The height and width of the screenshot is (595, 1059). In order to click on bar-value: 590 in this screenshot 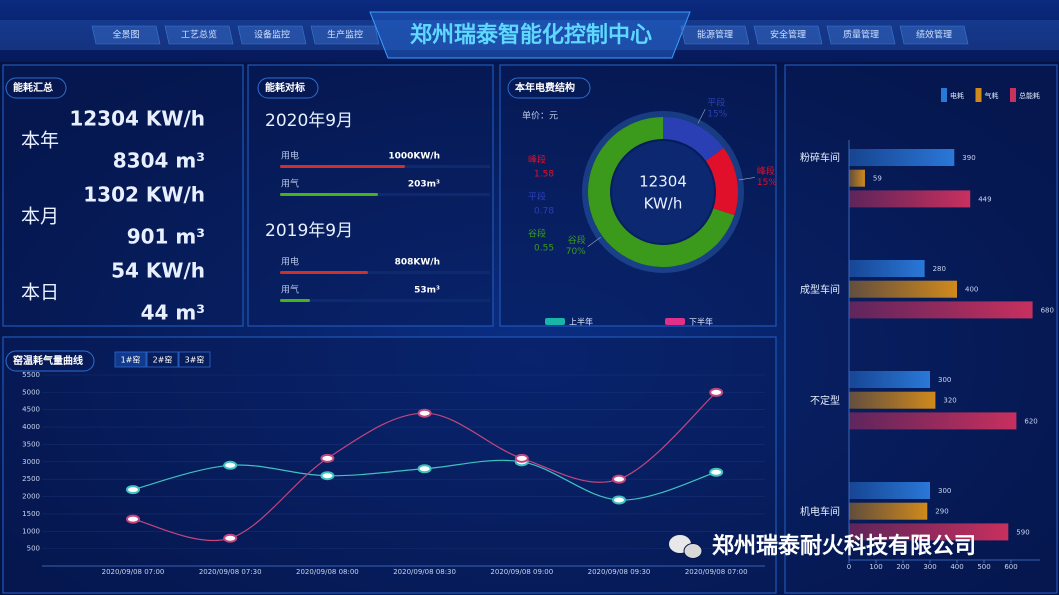, I will do `click(1022, 532)`.